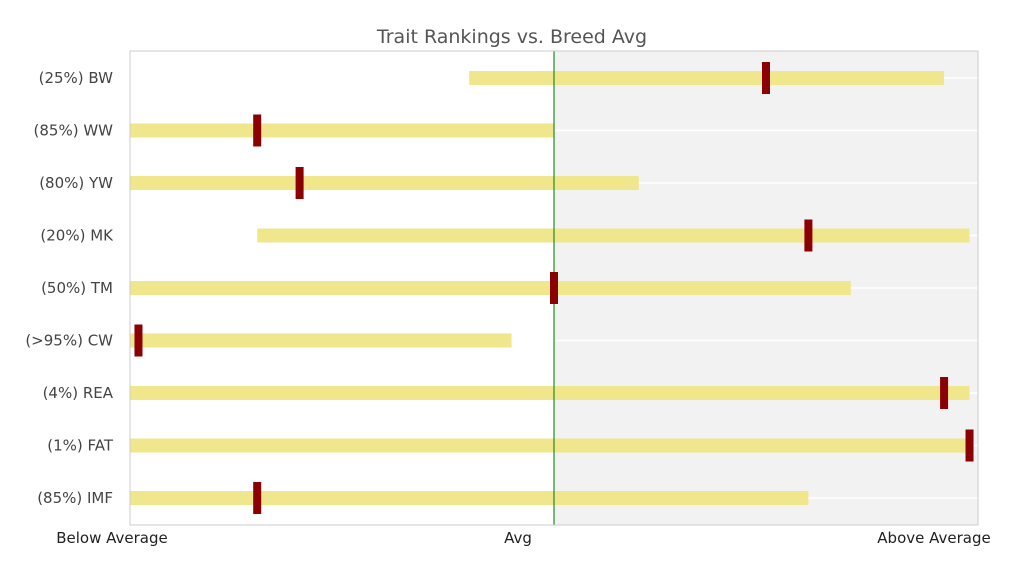 The height and width of the screenshot is (576, 1024). Describe the element at coordinates (78, 393) in the screenshot. I see `y-tick-label: (4%) REA` at that location.